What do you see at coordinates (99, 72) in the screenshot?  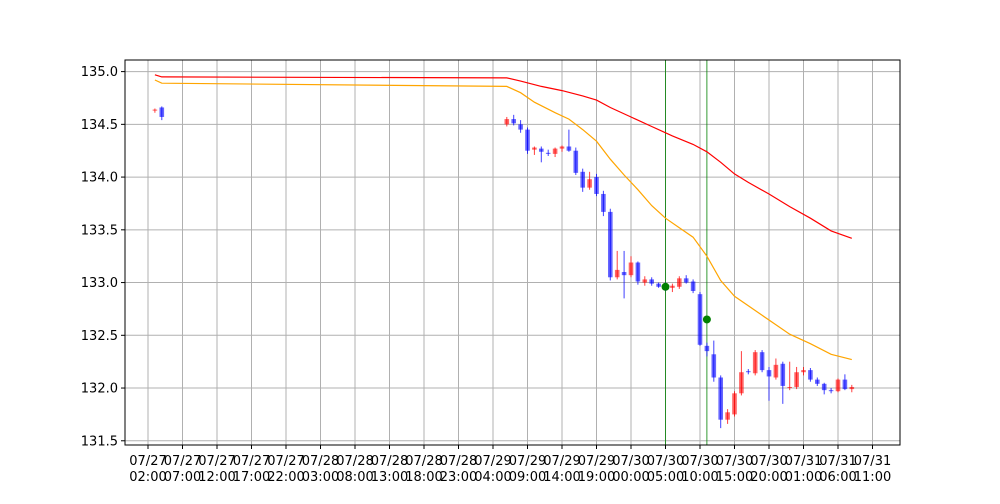 I see `y-tick-label: 135.0` at bounding box center [99, 72].